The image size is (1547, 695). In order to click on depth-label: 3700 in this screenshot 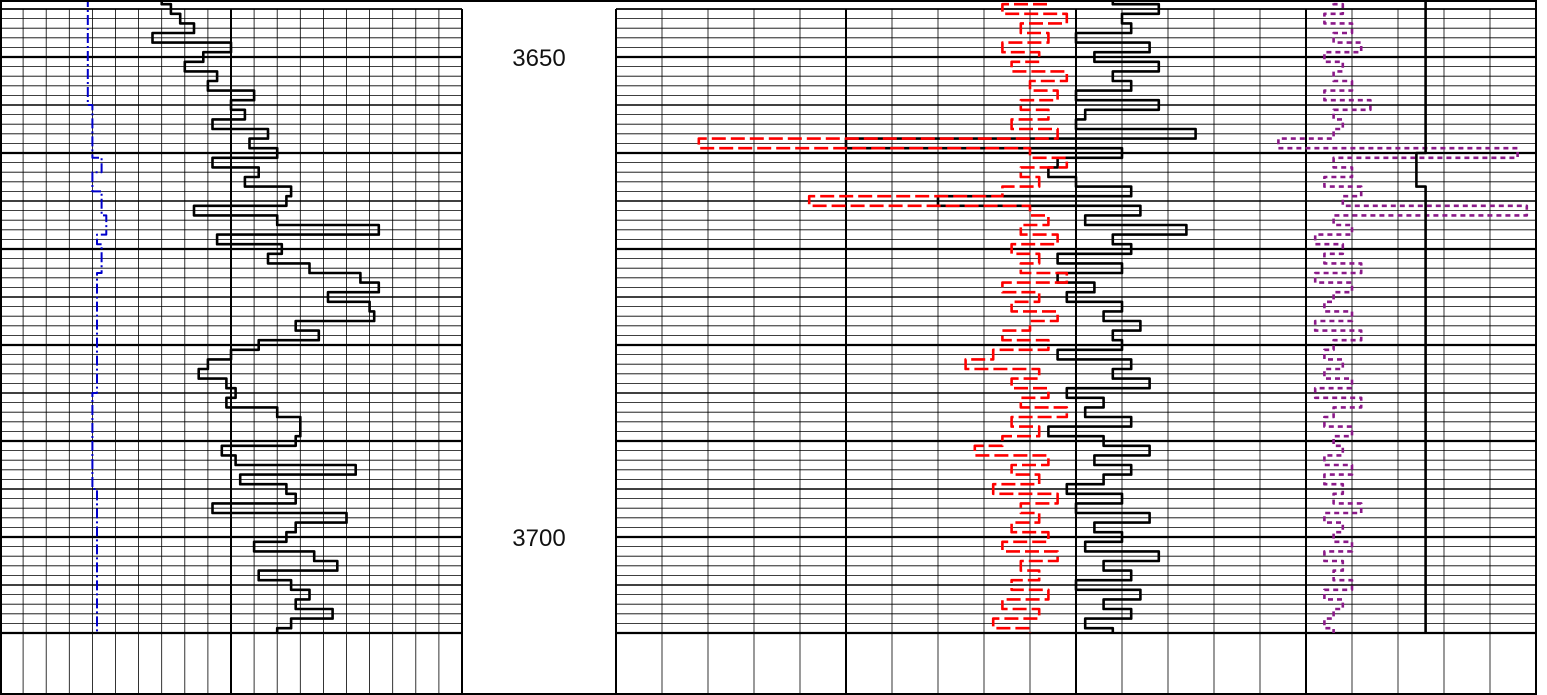, I will do `click(538, 538)`.